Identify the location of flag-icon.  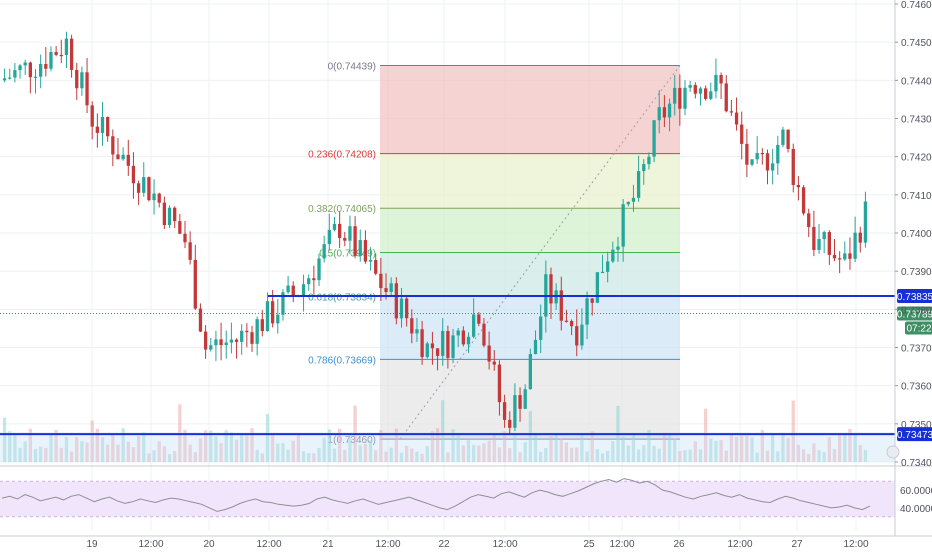
(893, 452).